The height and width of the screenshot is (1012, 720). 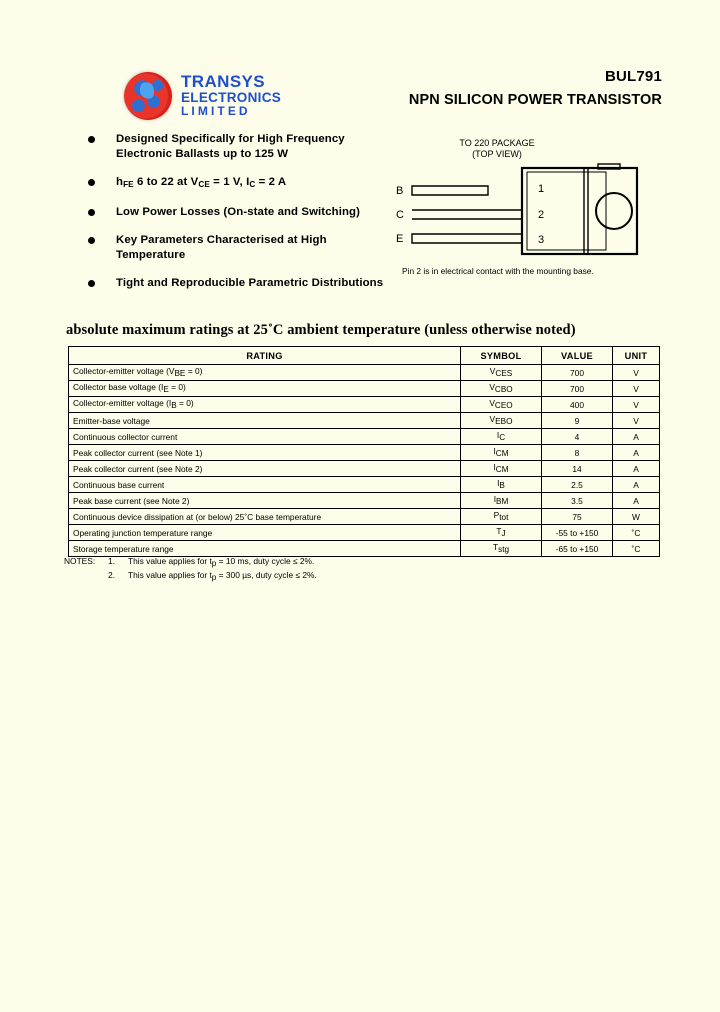 I want to click on cell-symbol: IC, so click(x=501, y=436).